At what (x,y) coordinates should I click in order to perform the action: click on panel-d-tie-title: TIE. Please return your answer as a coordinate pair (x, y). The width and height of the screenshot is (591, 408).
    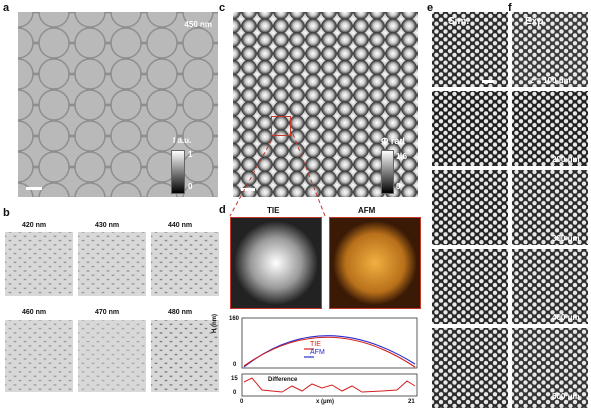
    Looking at the image, I should click on (273, 210).